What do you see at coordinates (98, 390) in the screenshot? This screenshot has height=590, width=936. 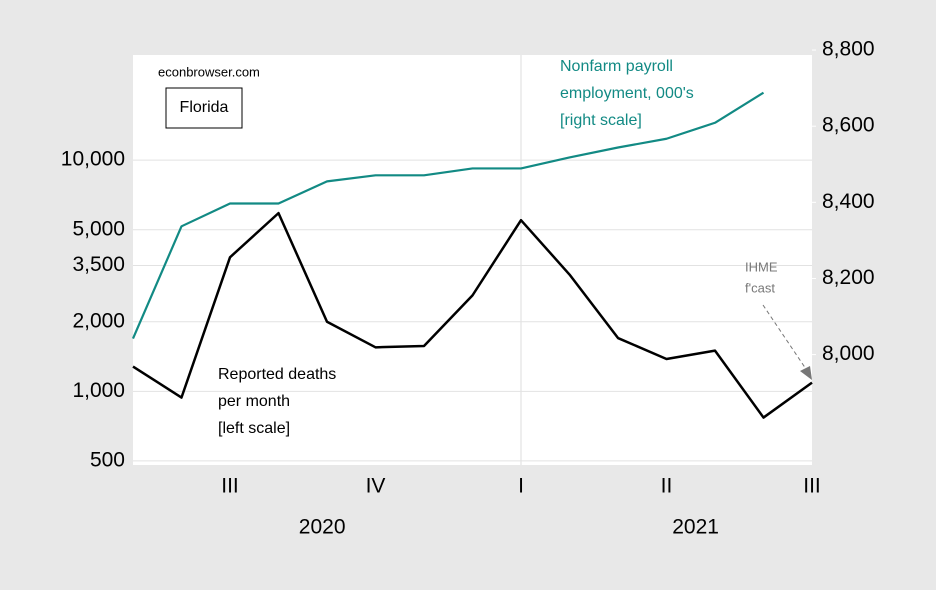 I see `y-tick-label: 1,000` at bounding box center [98, 390].